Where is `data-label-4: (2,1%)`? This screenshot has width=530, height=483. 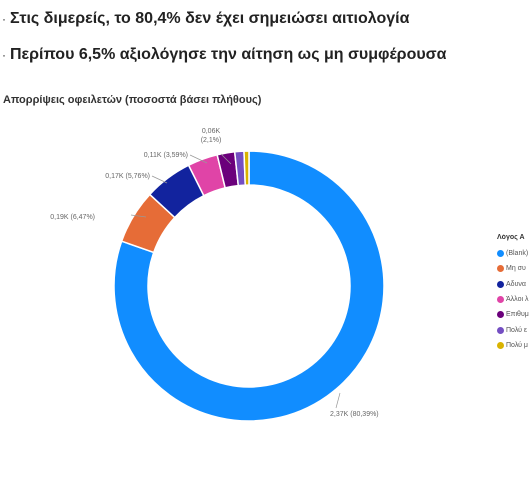
data-label-4: (2,1%) is located at coordinates (211, 140).